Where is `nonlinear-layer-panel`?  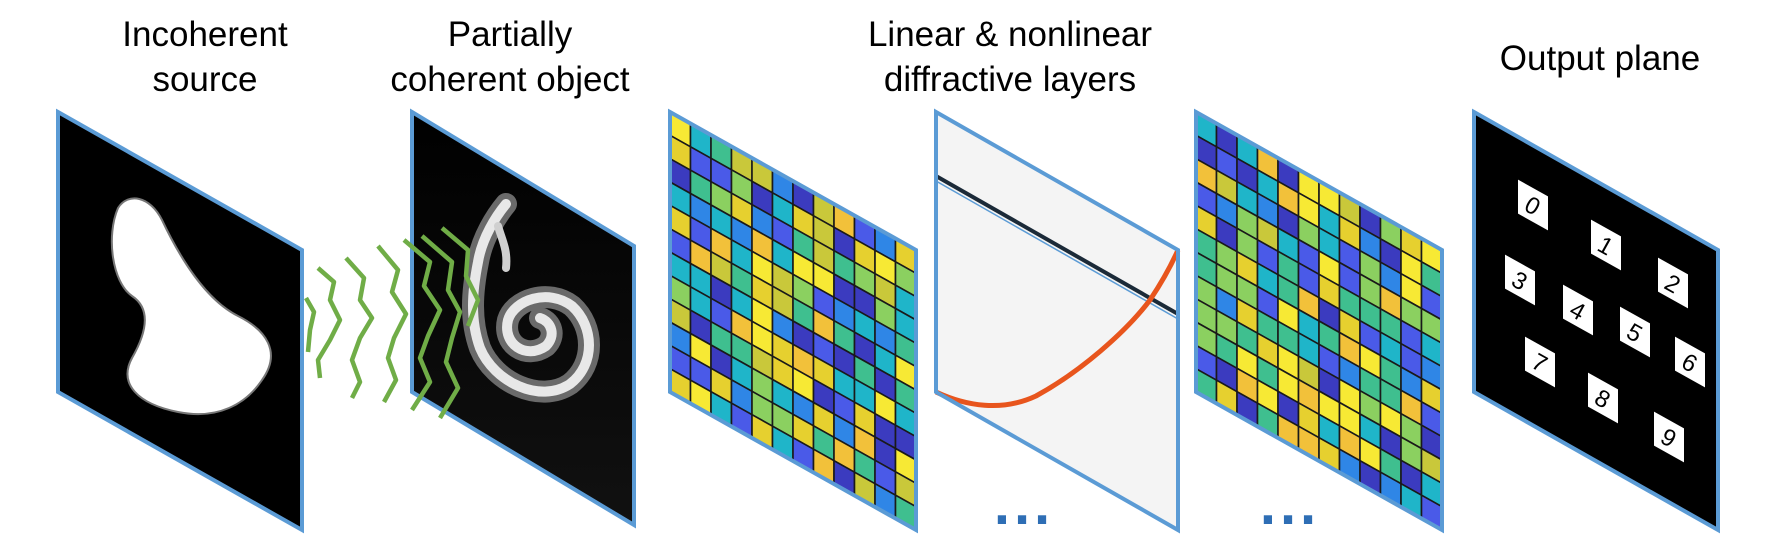
nonlinear-layer-panel is located at coordinates (1057, 321).